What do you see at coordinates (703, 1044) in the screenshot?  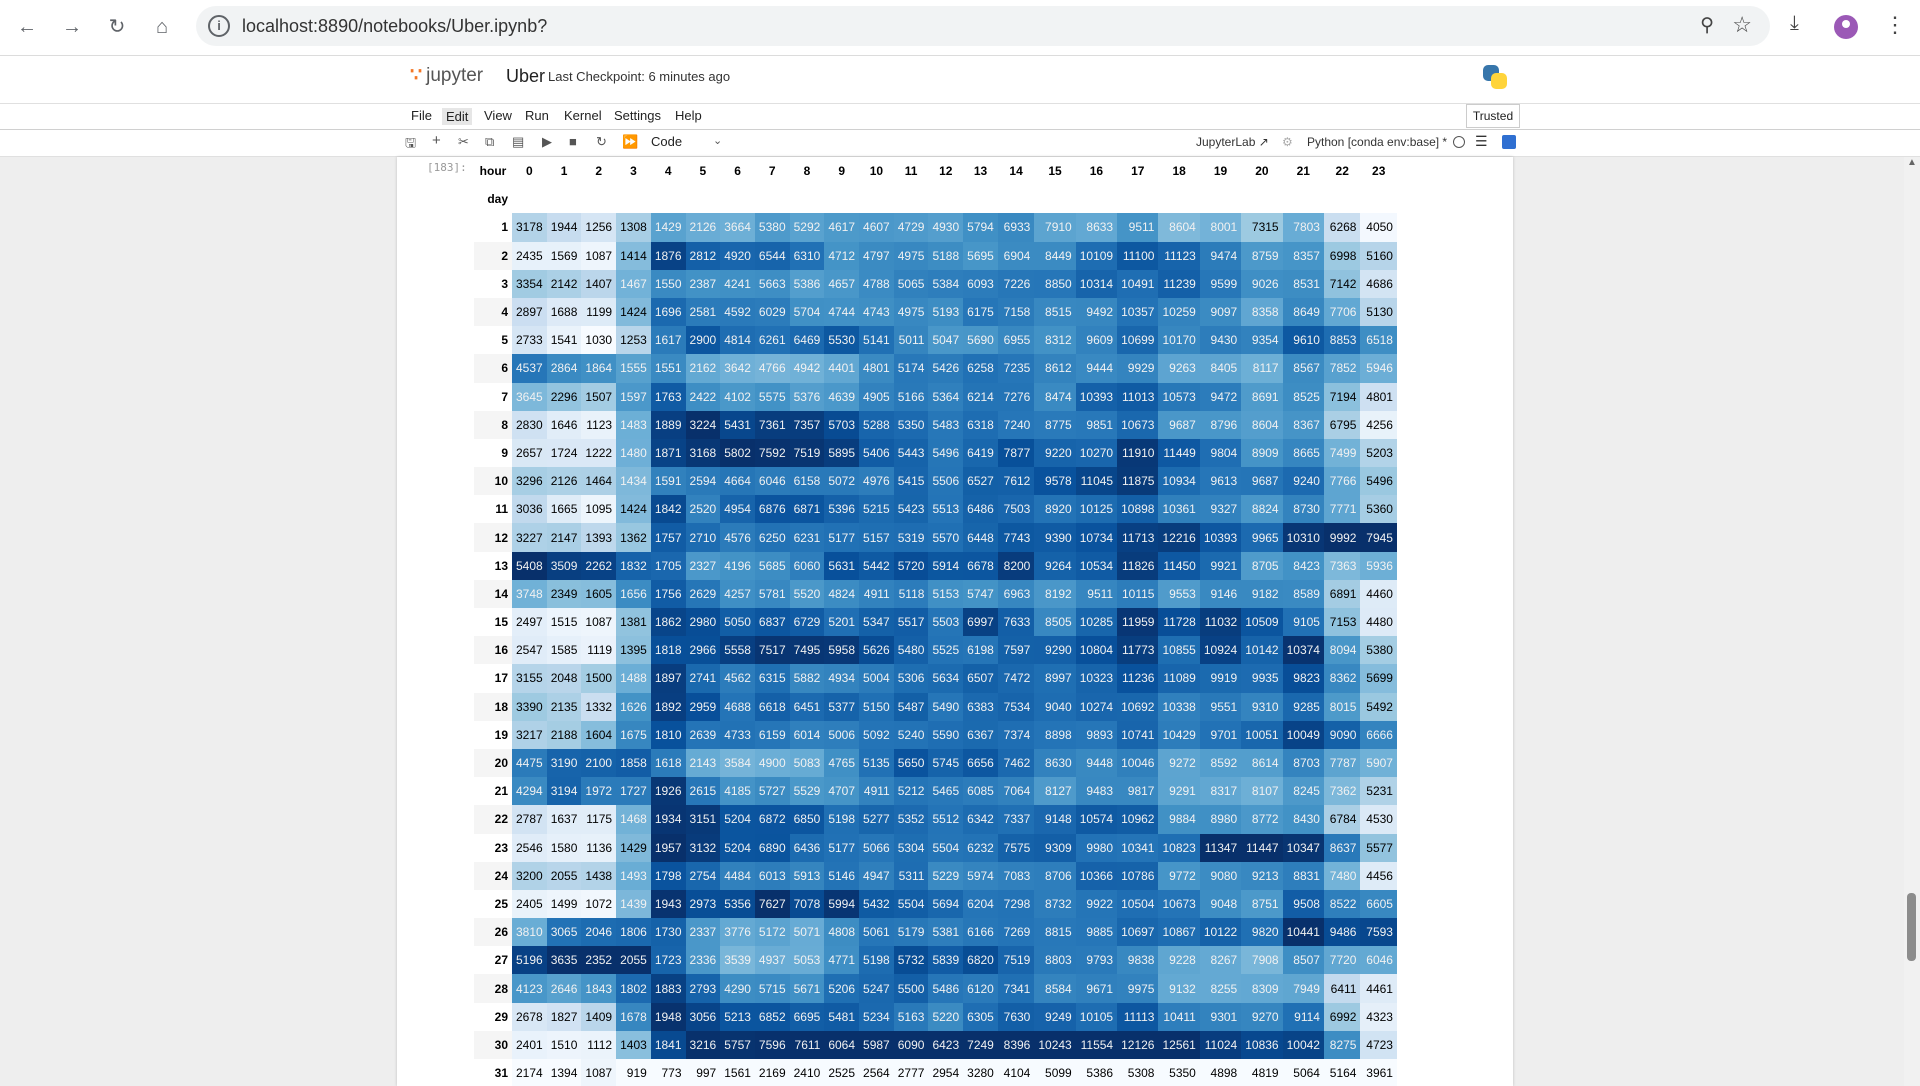 I see `heatmap-cell: 3216` at bounding box center [703, 1044].